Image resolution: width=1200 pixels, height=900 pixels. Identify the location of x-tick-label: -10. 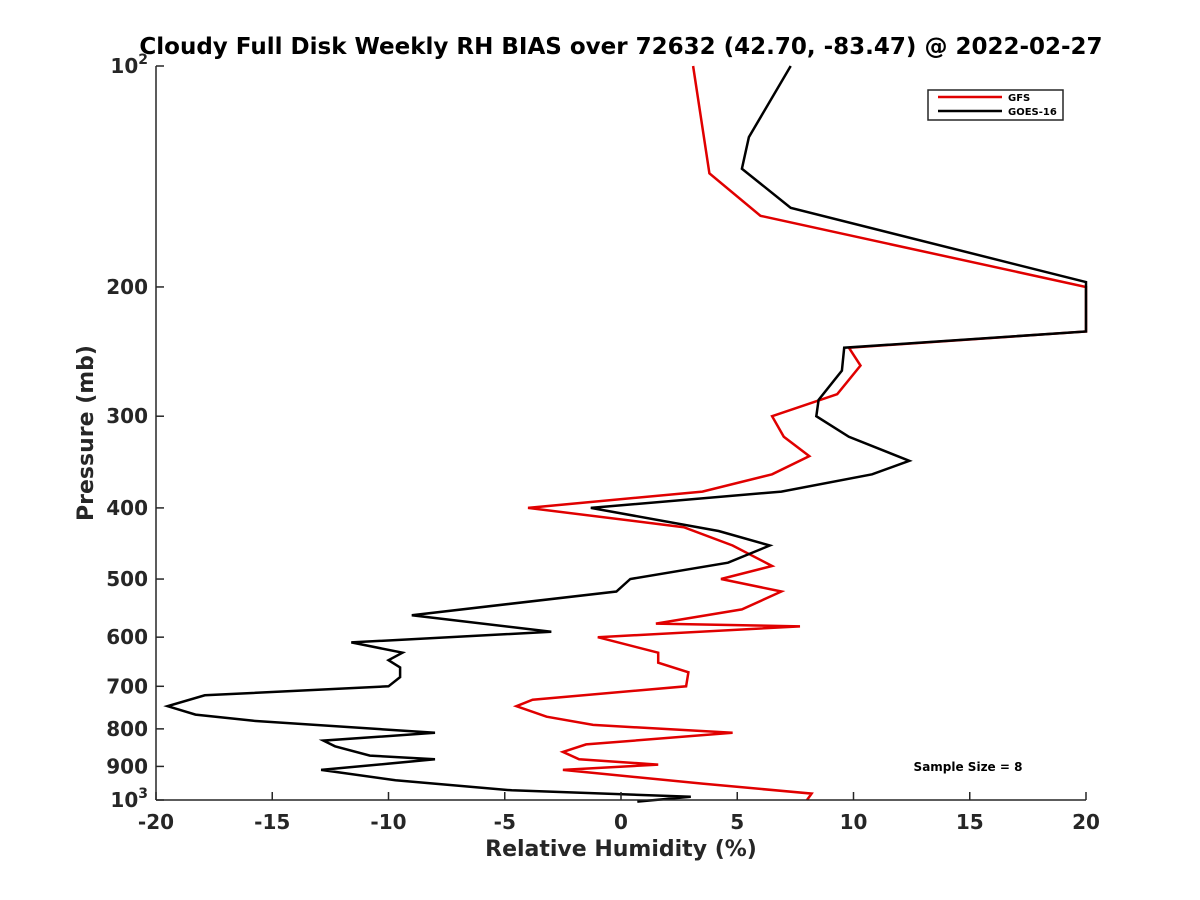
(388, 822).